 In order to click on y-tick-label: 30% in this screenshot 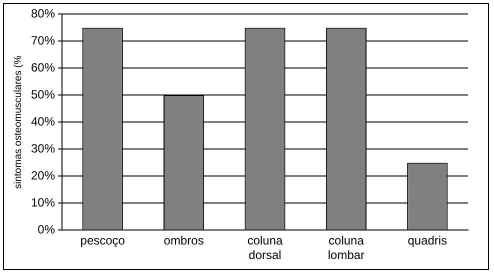, I will do `click(43, 149)`.